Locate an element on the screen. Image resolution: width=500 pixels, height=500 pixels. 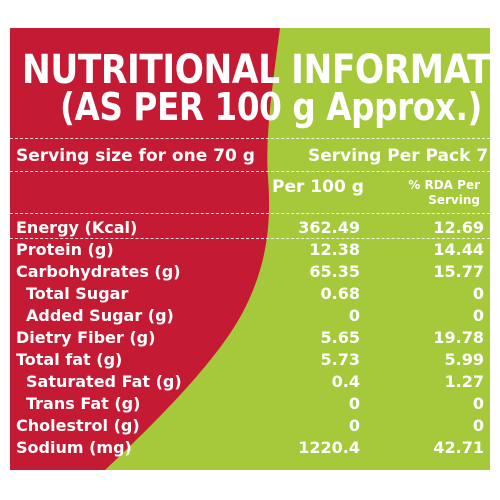
title-line-2: (AS PER 100 g Approx.) is located at coordinates (271, 107).